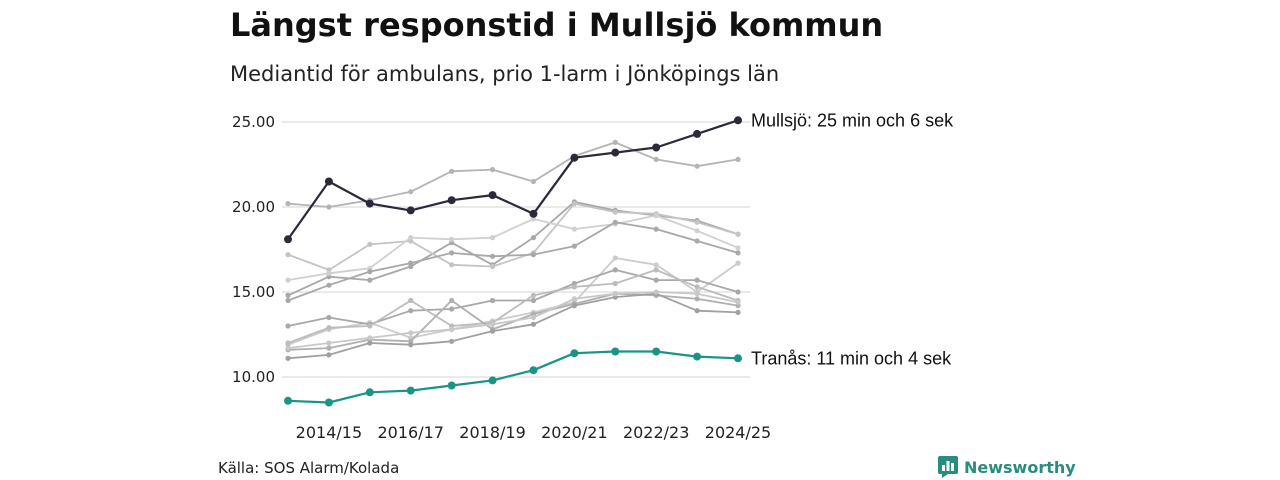 This screenshot has width=1280, height=480. I want to click on y-tick-label: 10.00, so click(253, 377).